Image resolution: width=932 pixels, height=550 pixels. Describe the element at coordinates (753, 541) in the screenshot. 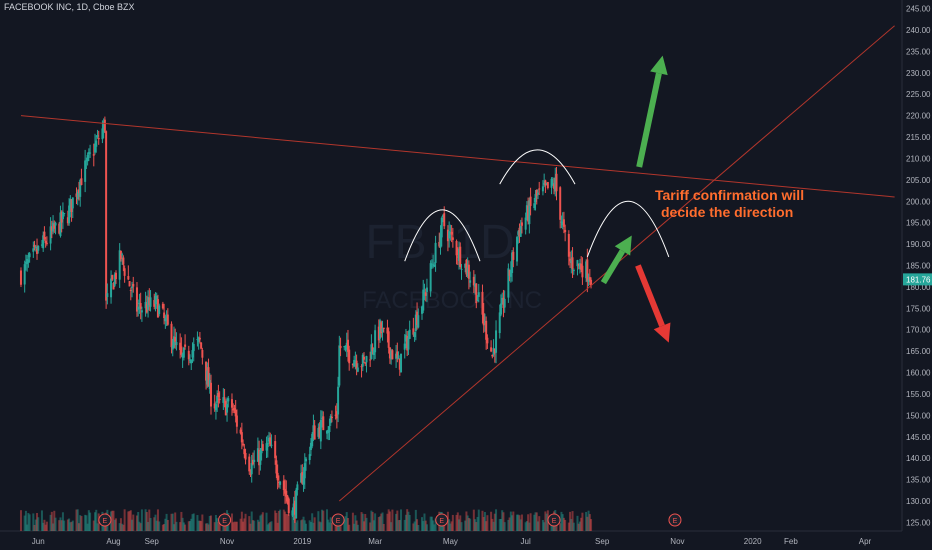

I see `x-tick-label: 2020` at that location.